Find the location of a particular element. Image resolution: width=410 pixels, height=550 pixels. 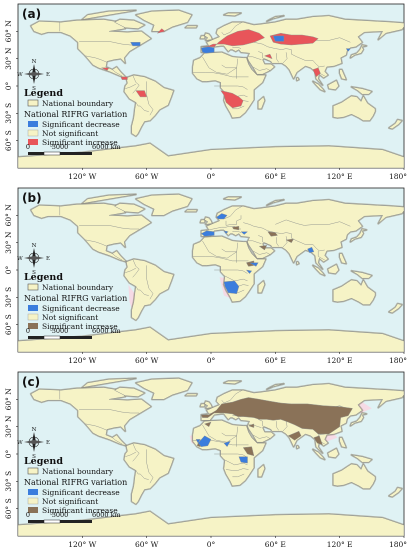

scalebar-end: 6000 km is located at coordinates (106, 147).